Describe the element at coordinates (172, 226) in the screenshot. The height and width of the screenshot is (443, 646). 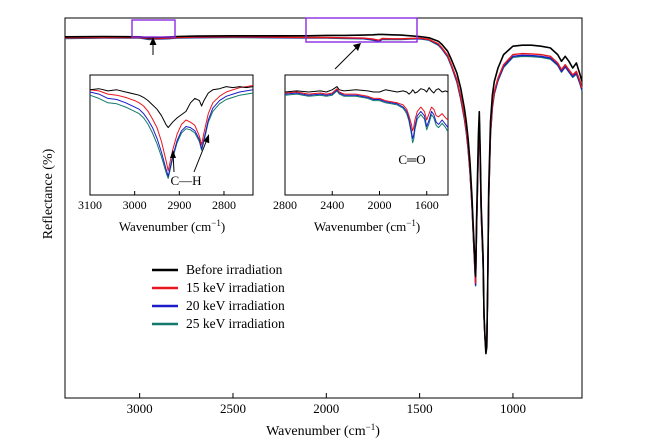
I see `ch-inset-x-title: Wavenumber (cm−1)` at that location.